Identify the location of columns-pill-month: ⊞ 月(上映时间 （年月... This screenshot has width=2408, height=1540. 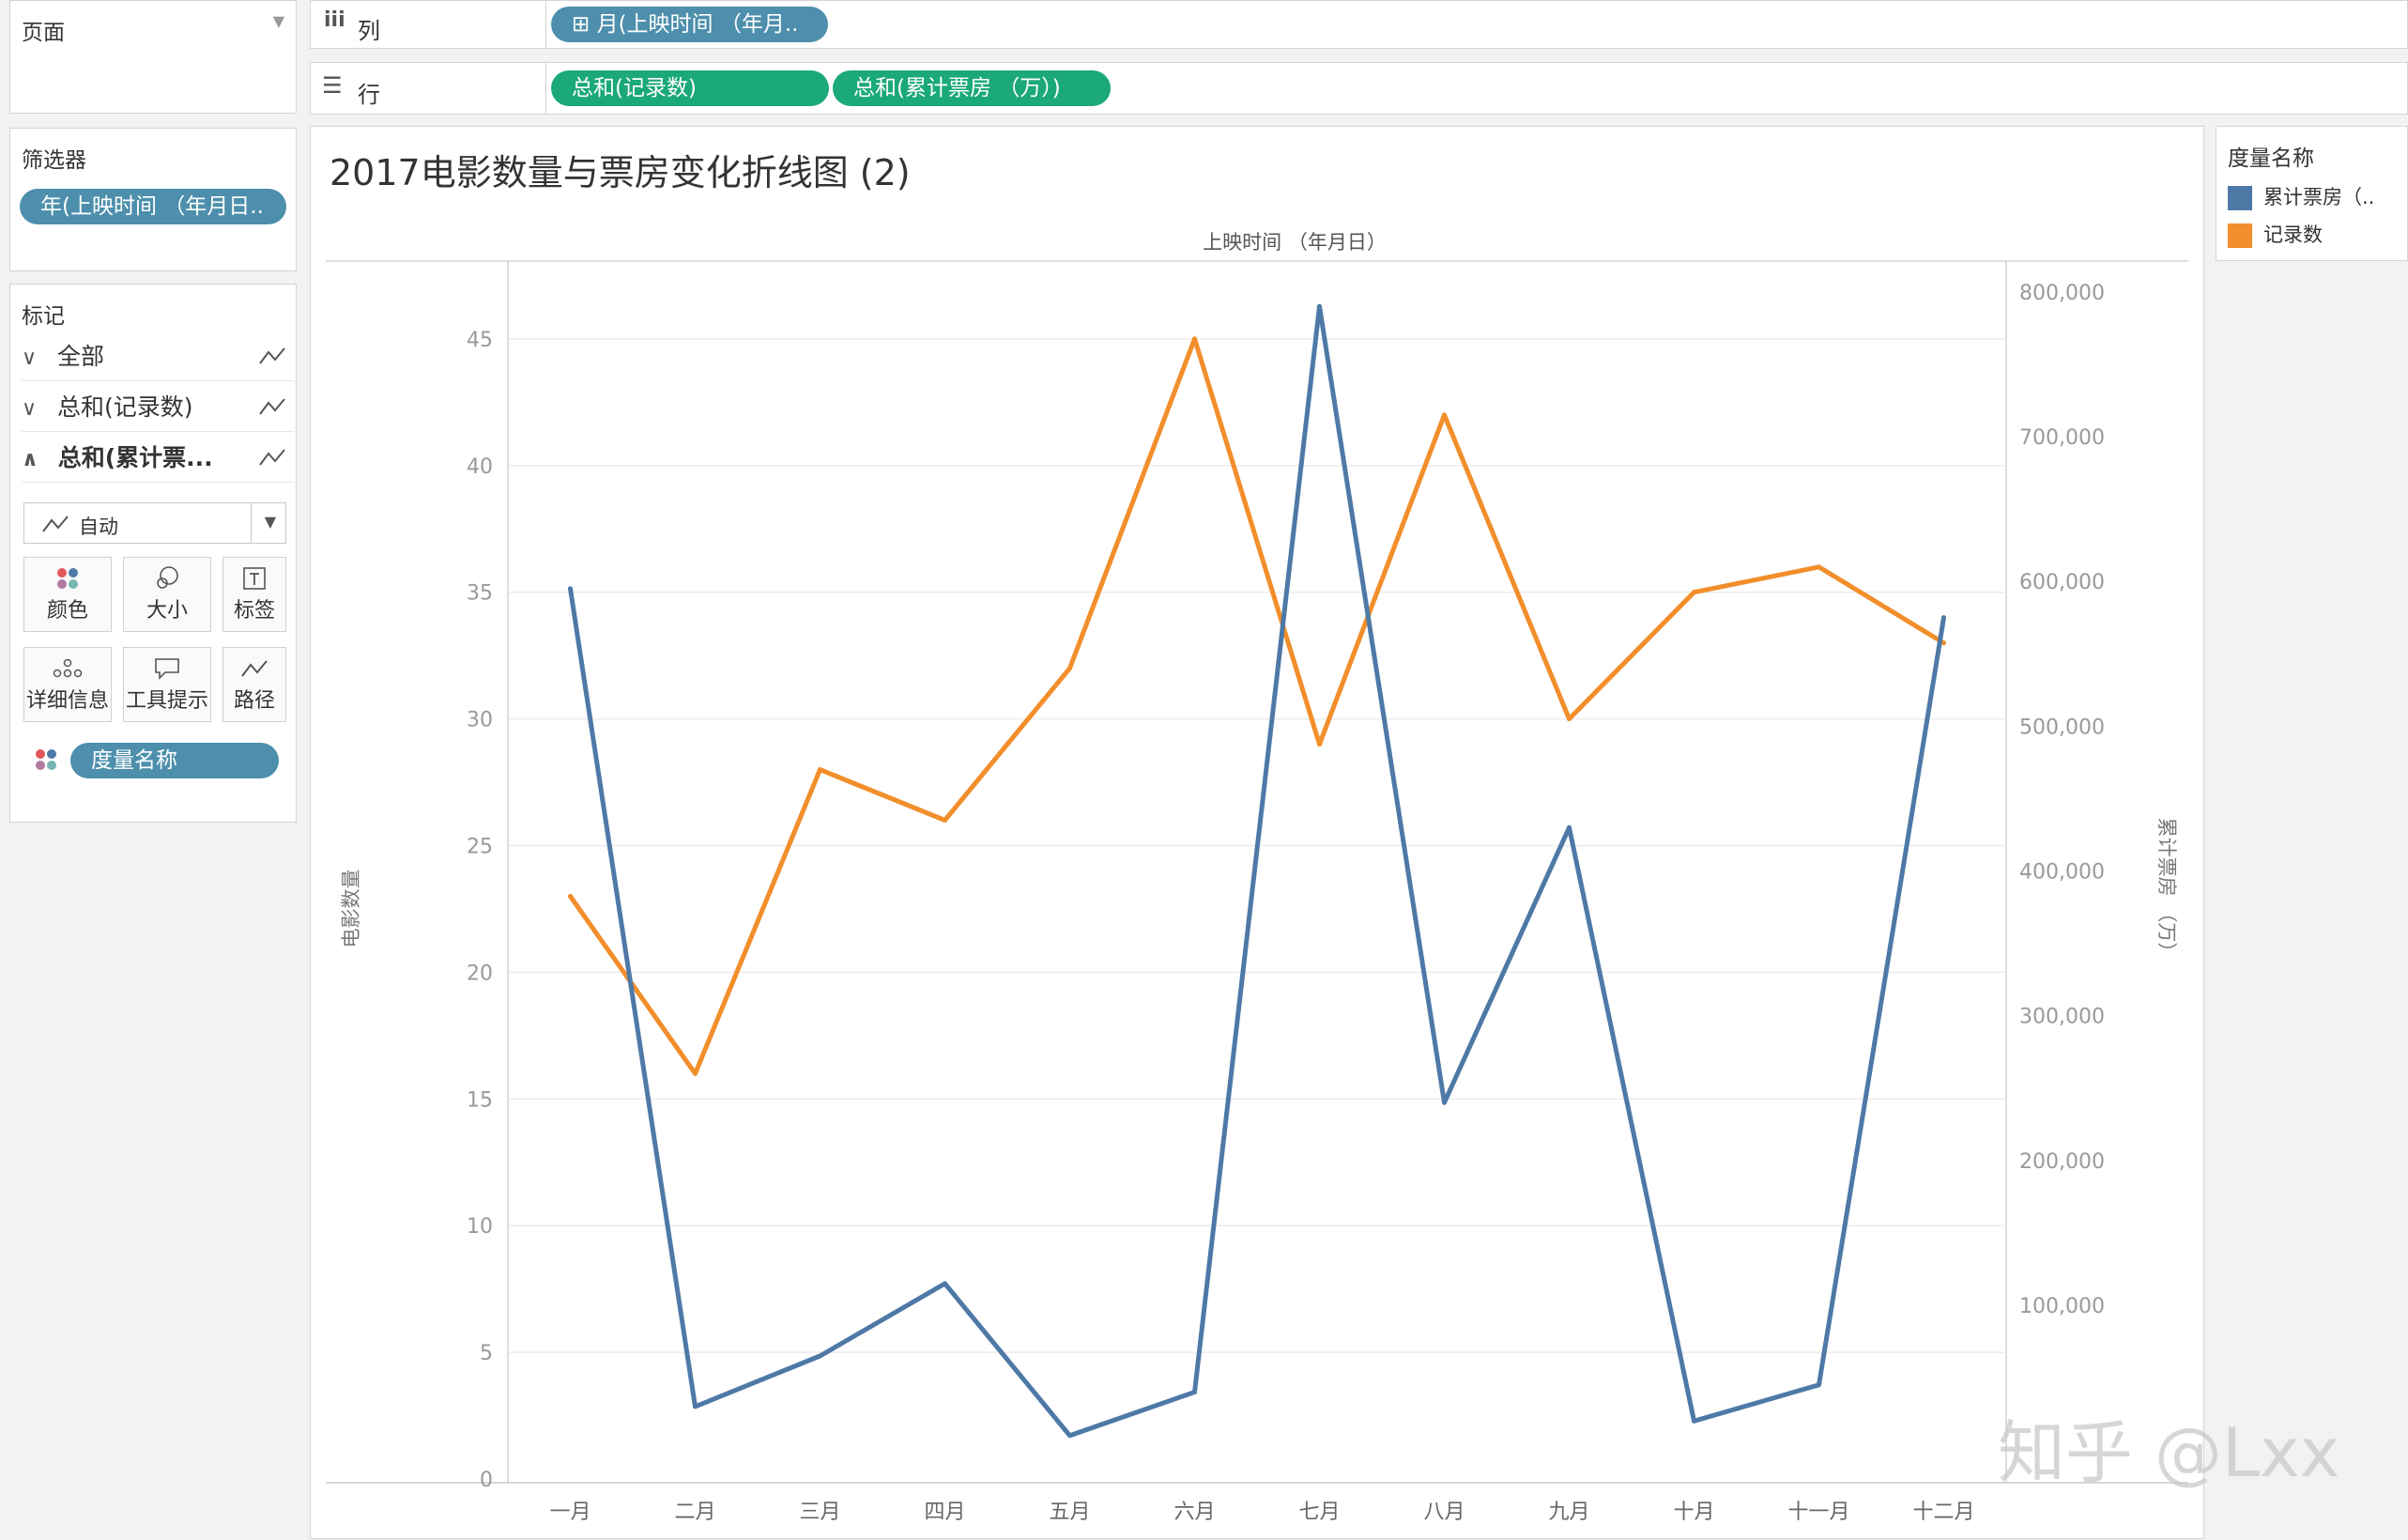
(689, 24).